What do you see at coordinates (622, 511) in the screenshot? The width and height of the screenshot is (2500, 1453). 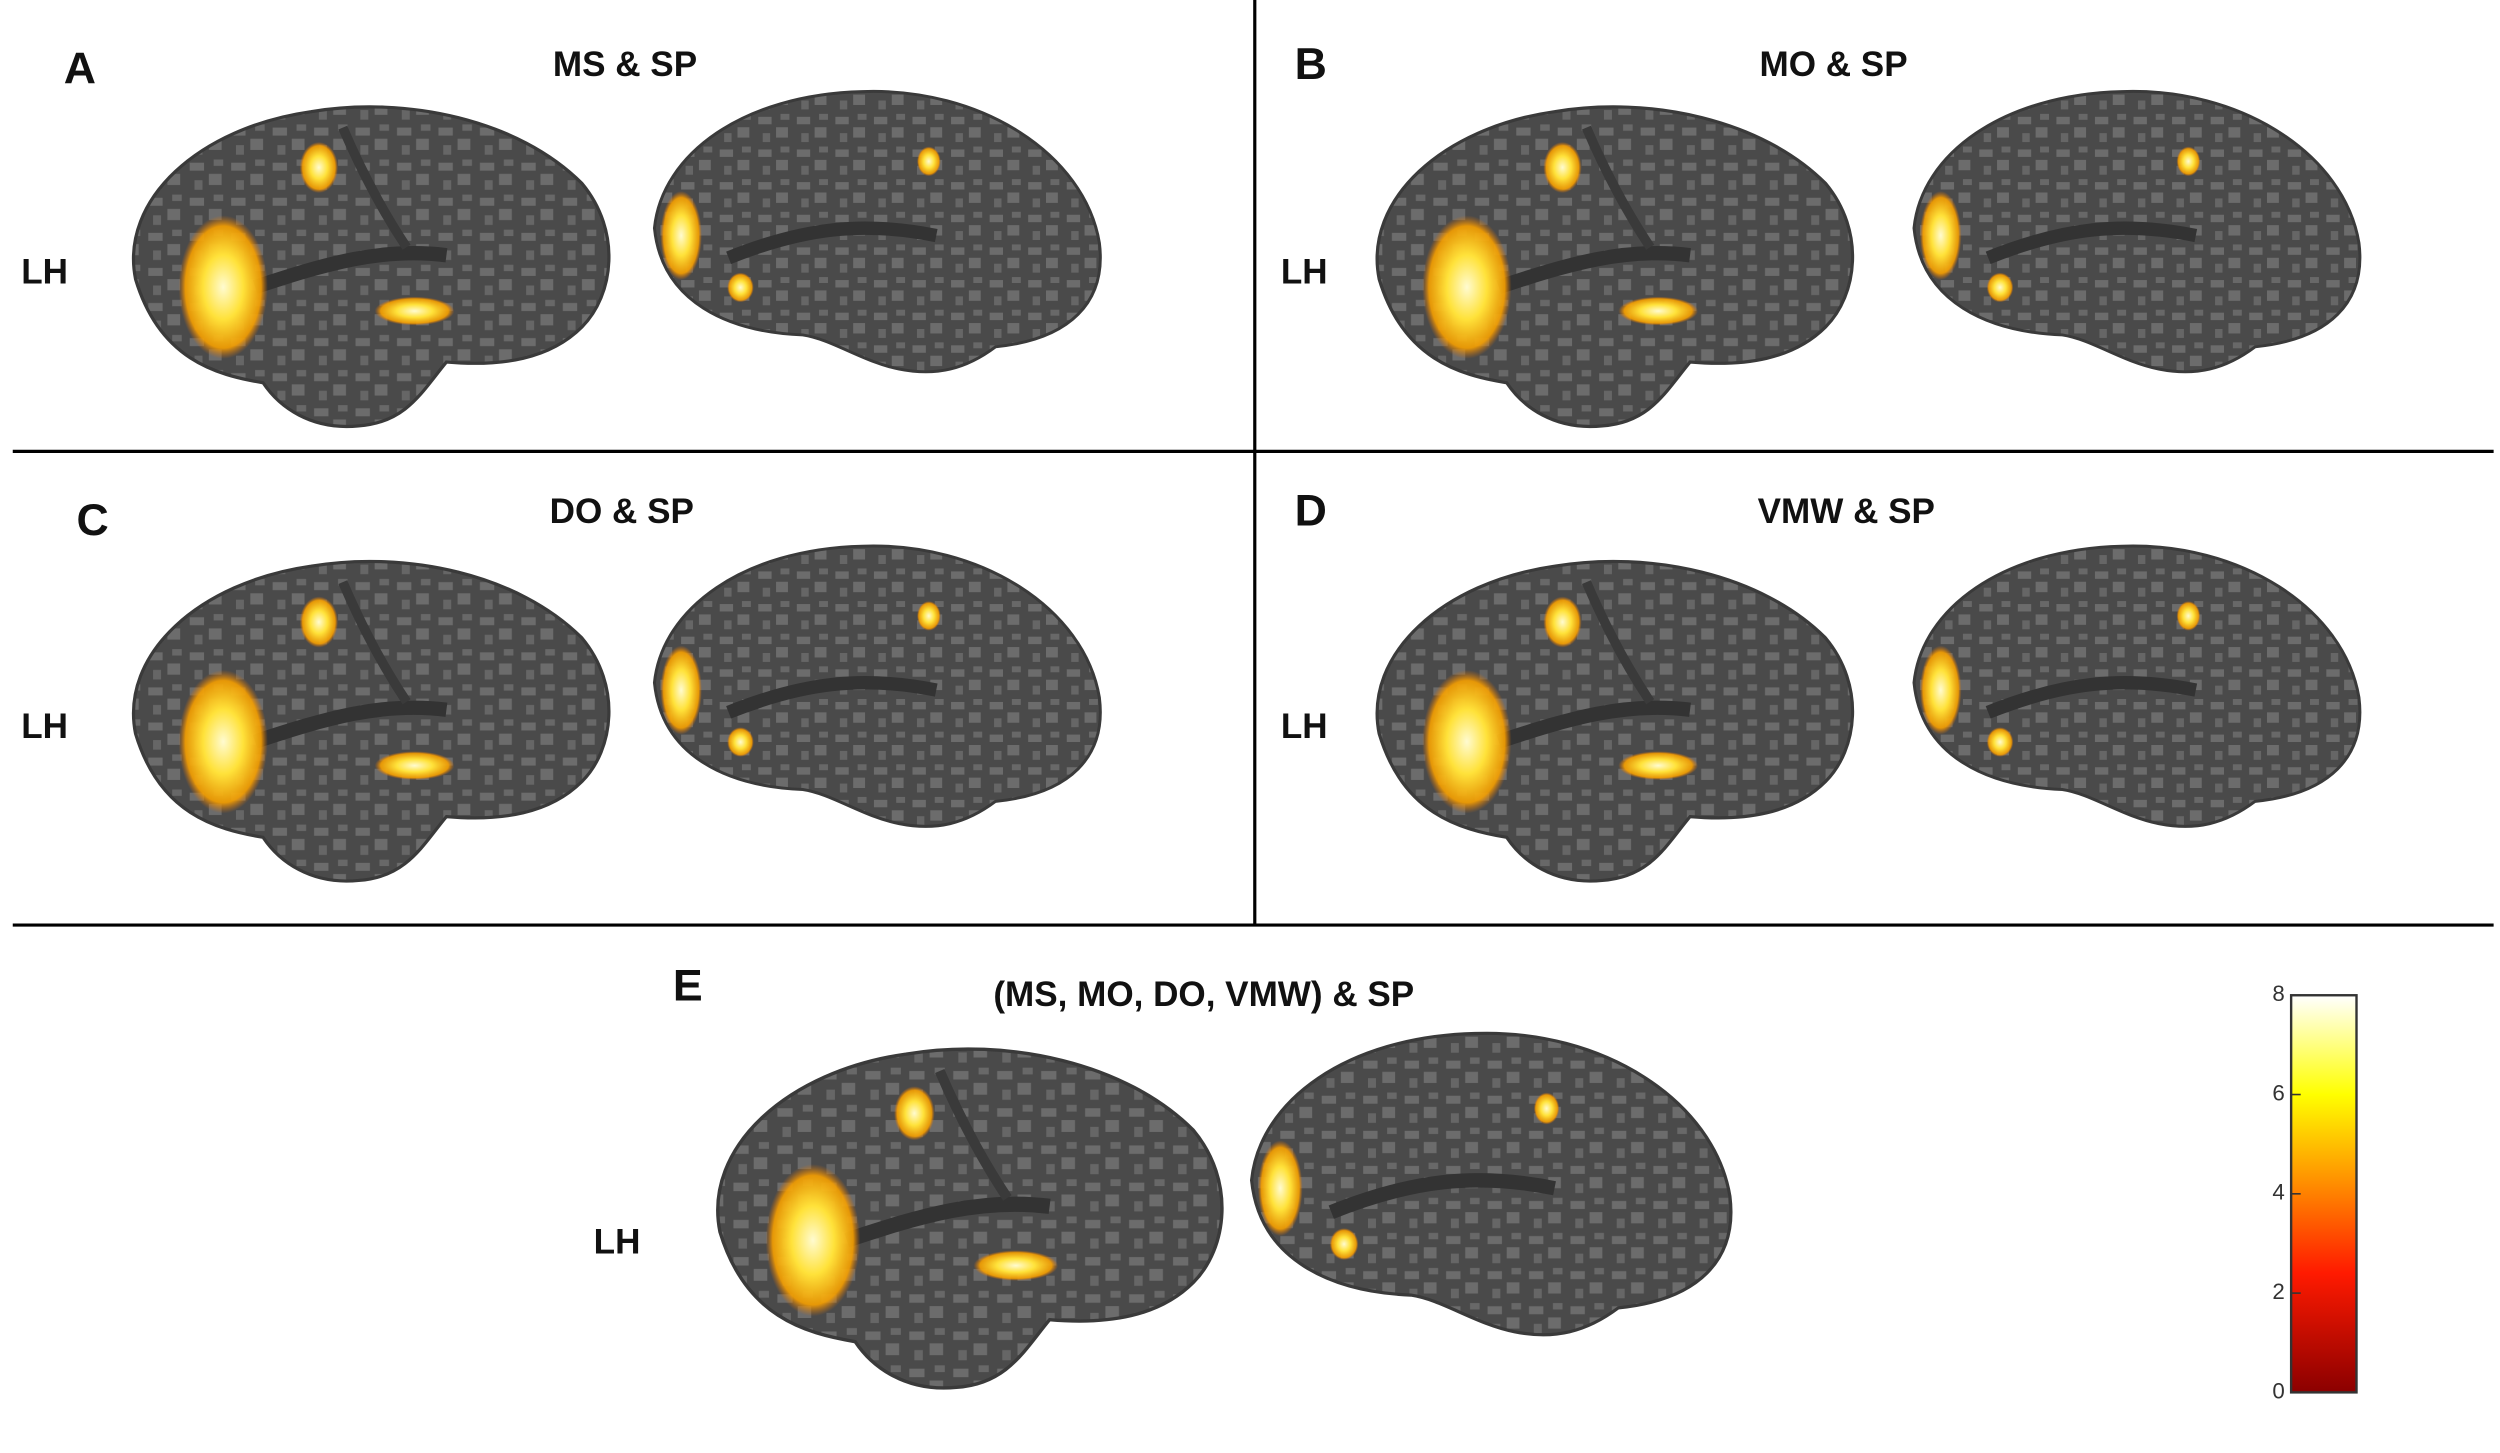 I see `panel-title: DO & SP` at bounding box center [622, 511].